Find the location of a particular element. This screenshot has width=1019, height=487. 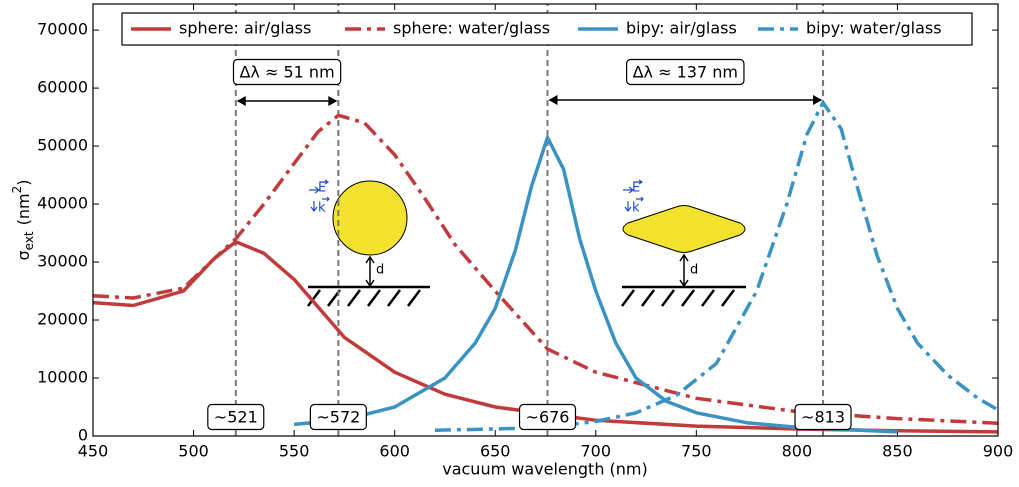

y-tick-label: 70000 is located at coordinates (62, 29).